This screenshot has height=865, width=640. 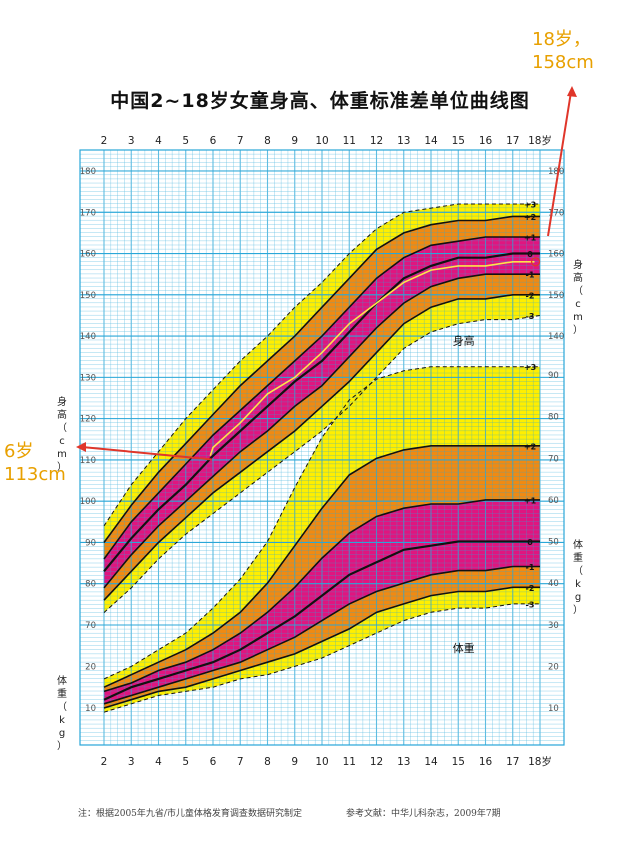 I want to click on x-tick-label-top: 16, so click(x=486, y=141).